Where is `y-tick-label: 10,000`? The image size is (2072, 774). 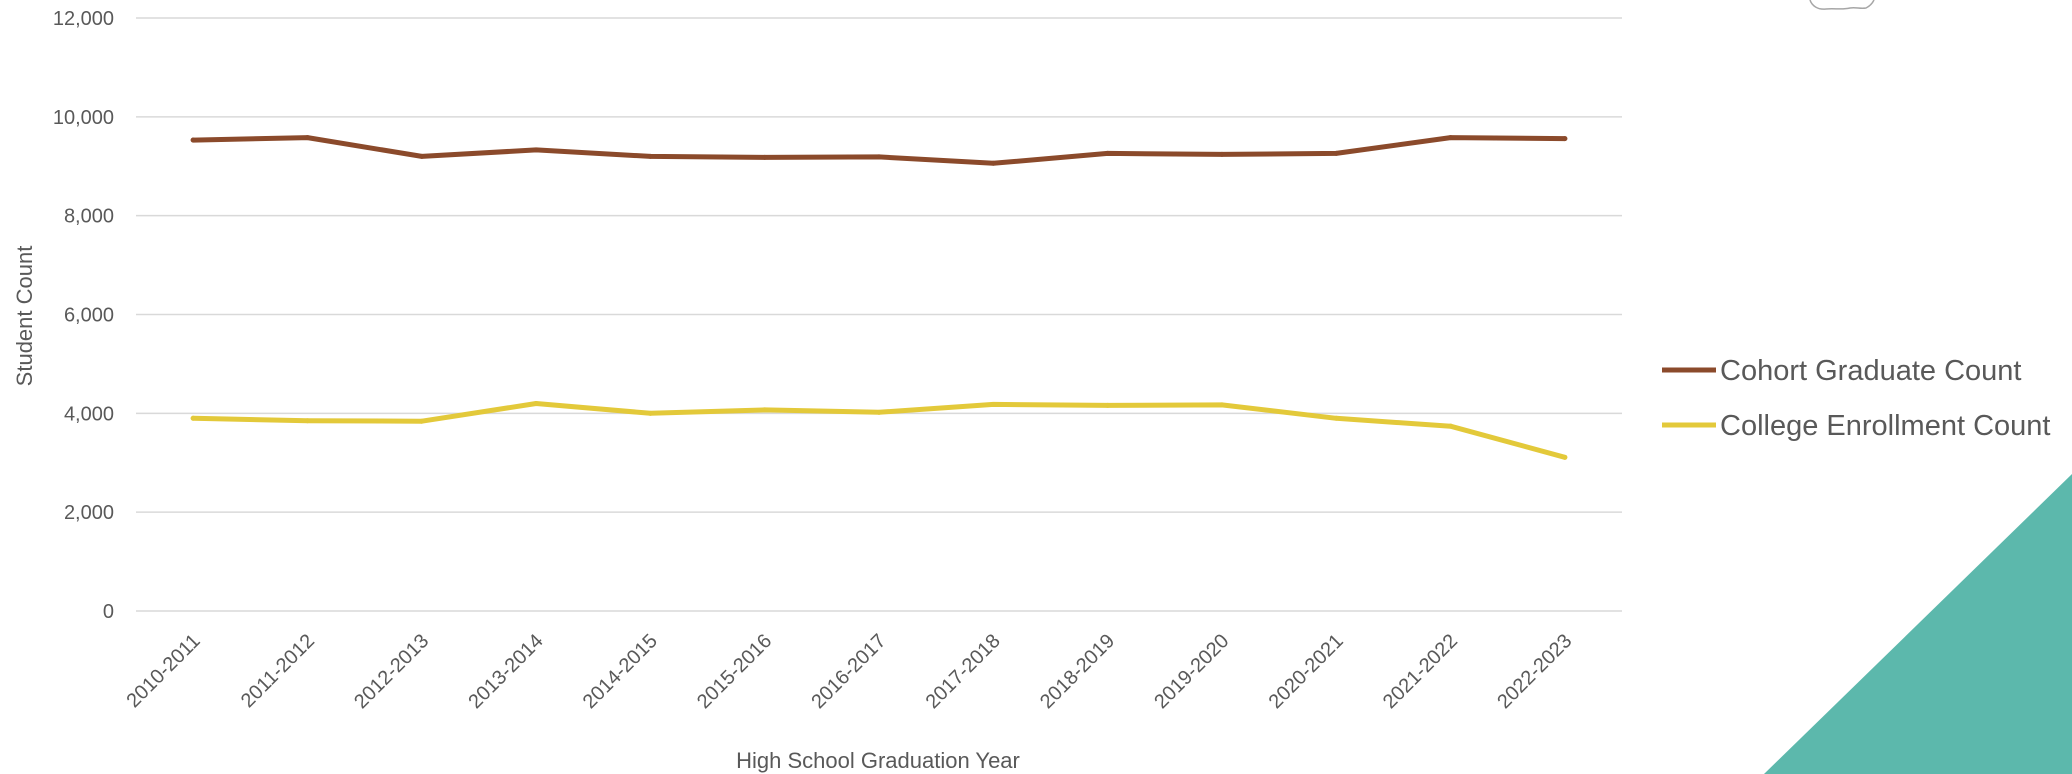 y-tick-label: 10,000 is located at coordinates (83, 118).